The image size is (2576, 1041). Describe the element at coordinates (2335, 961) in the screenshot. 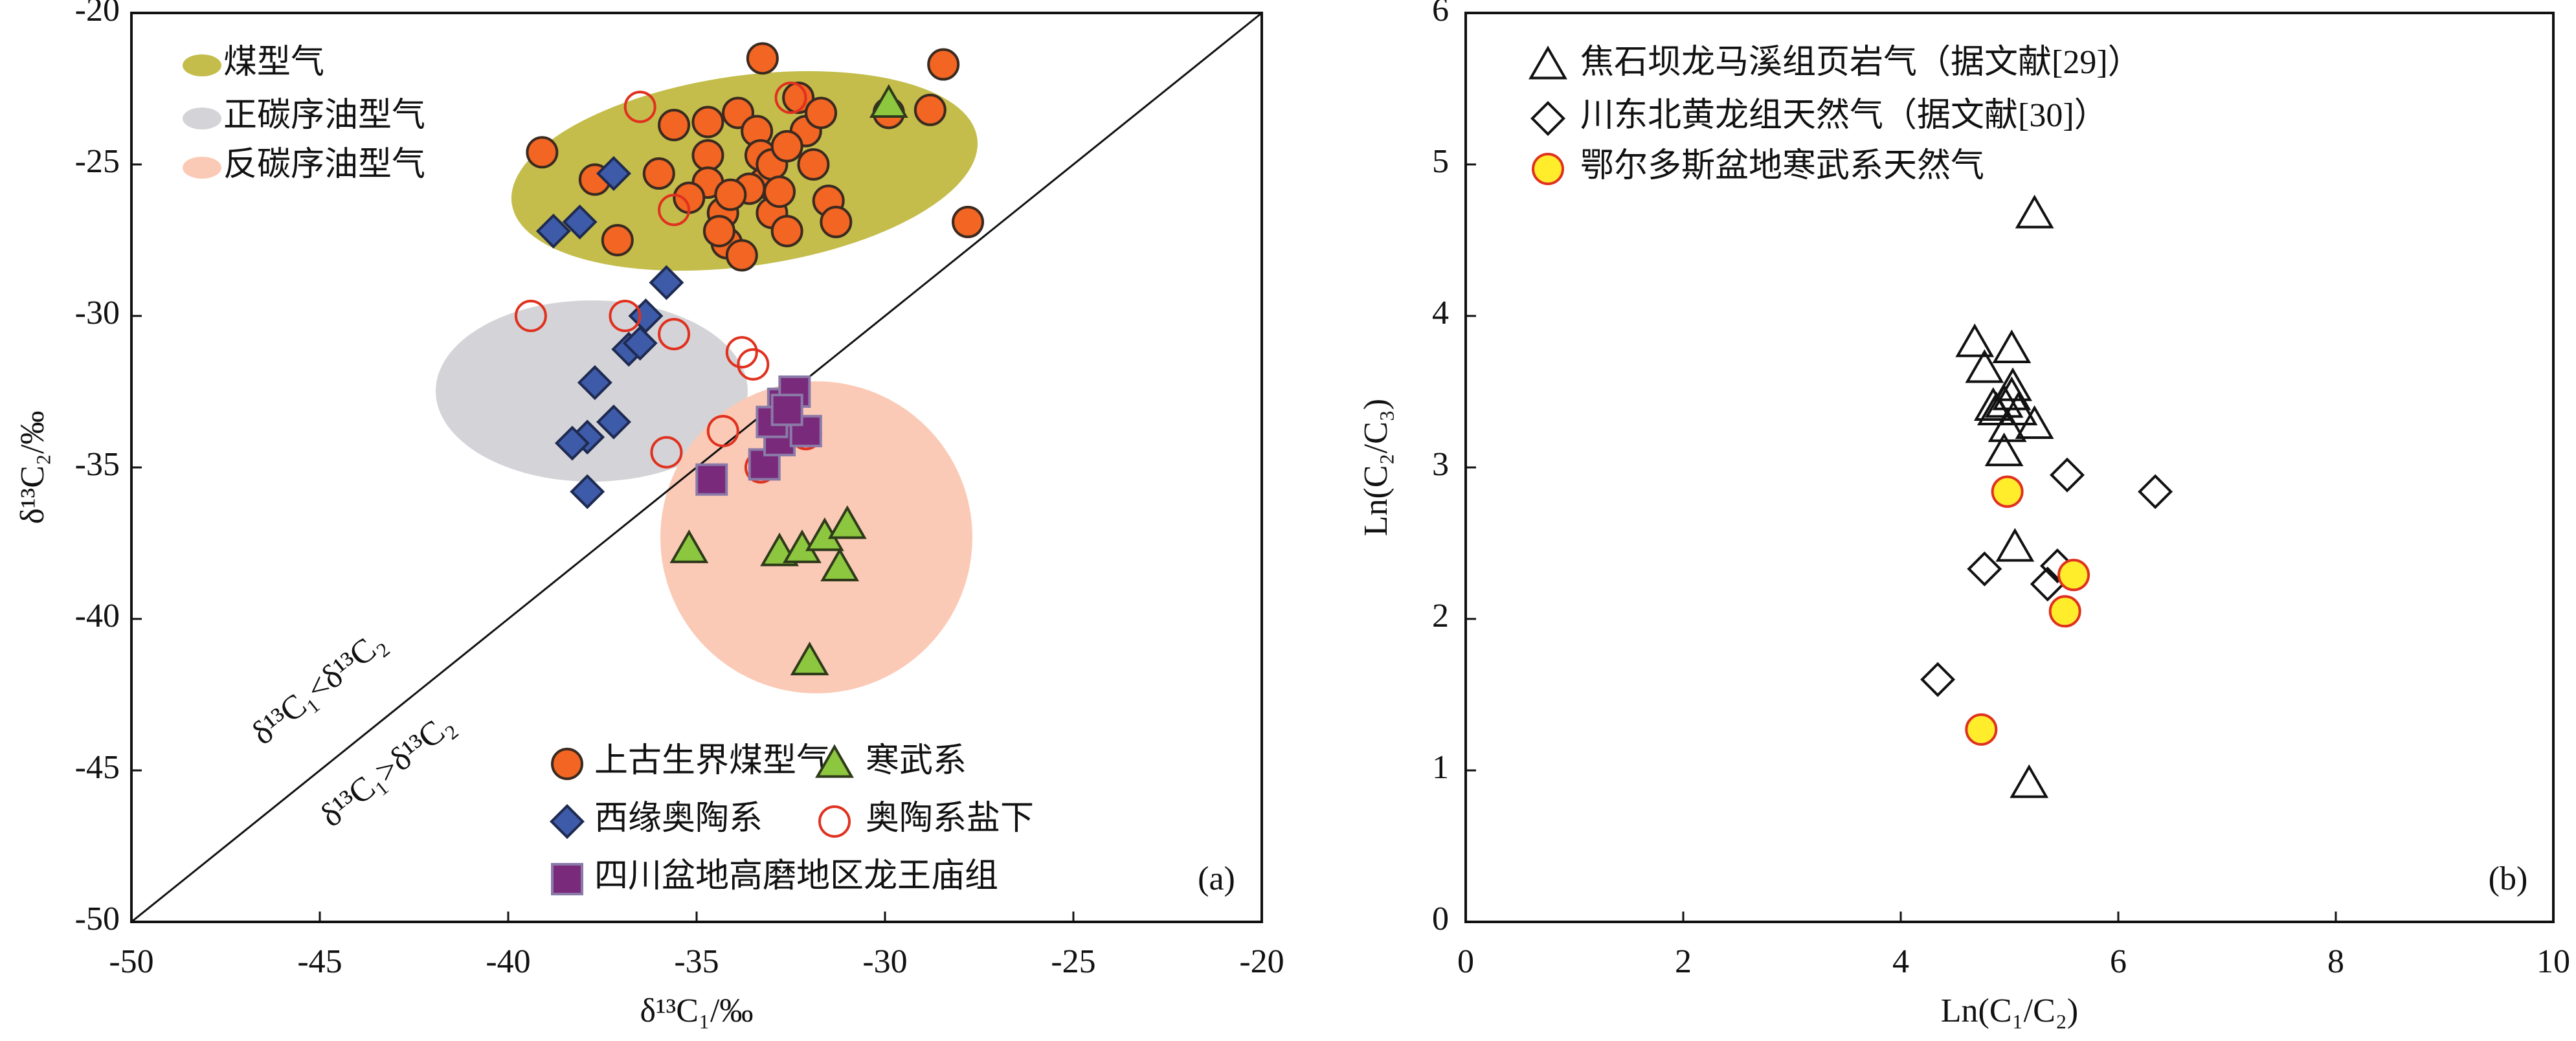

I see `x-tick-label: 8` at that location.